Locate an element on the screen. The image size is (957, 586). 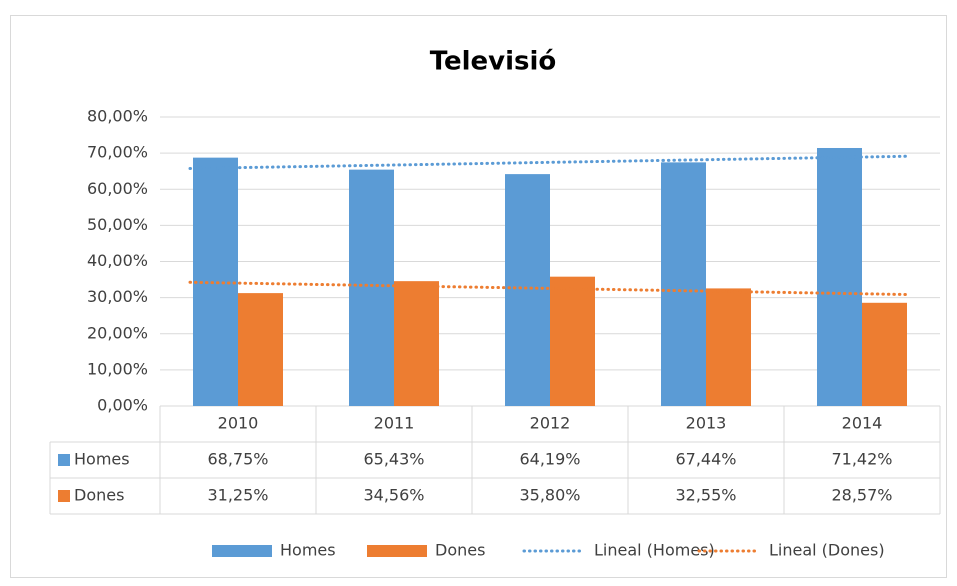
y-tick-label: 30,00% is located at coordinates (117, 296).